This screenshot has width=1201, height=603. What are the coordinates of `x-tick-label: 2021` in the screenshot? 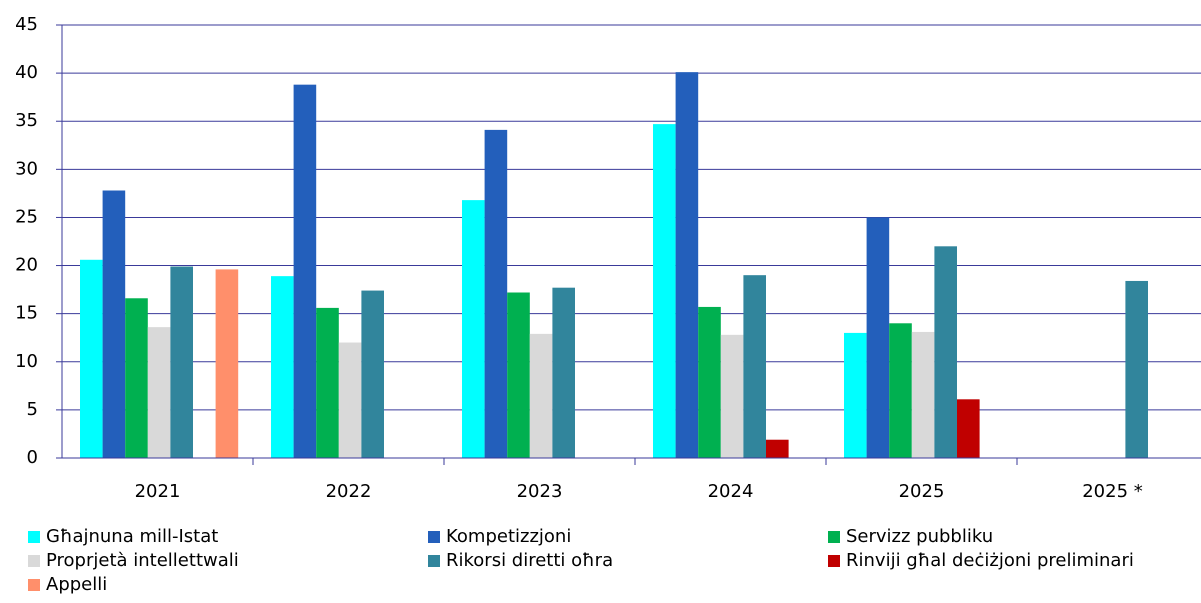 It's located at (158, 491).